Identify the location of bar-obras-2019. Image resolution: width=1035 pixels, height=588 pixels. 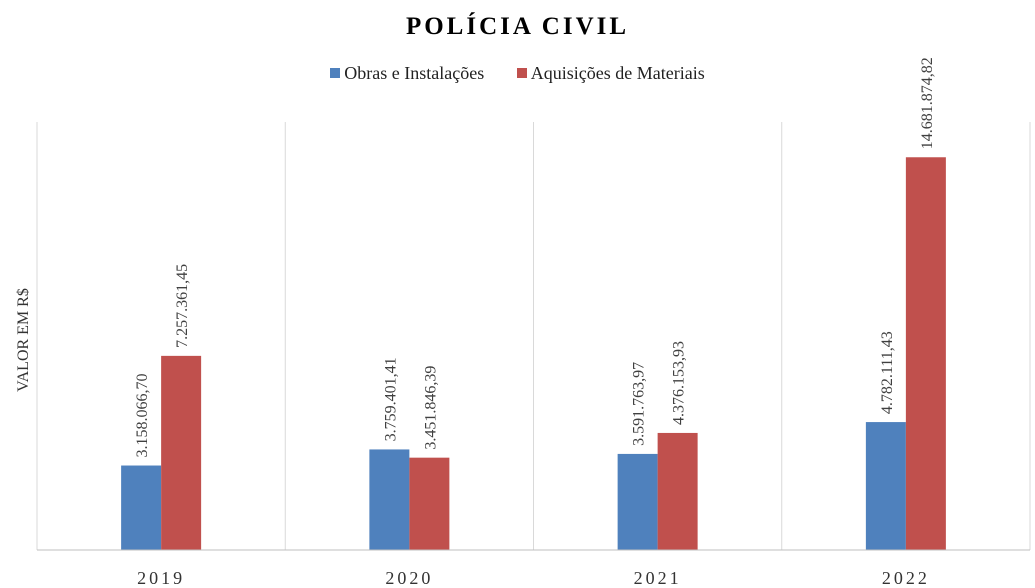
(141, 507).